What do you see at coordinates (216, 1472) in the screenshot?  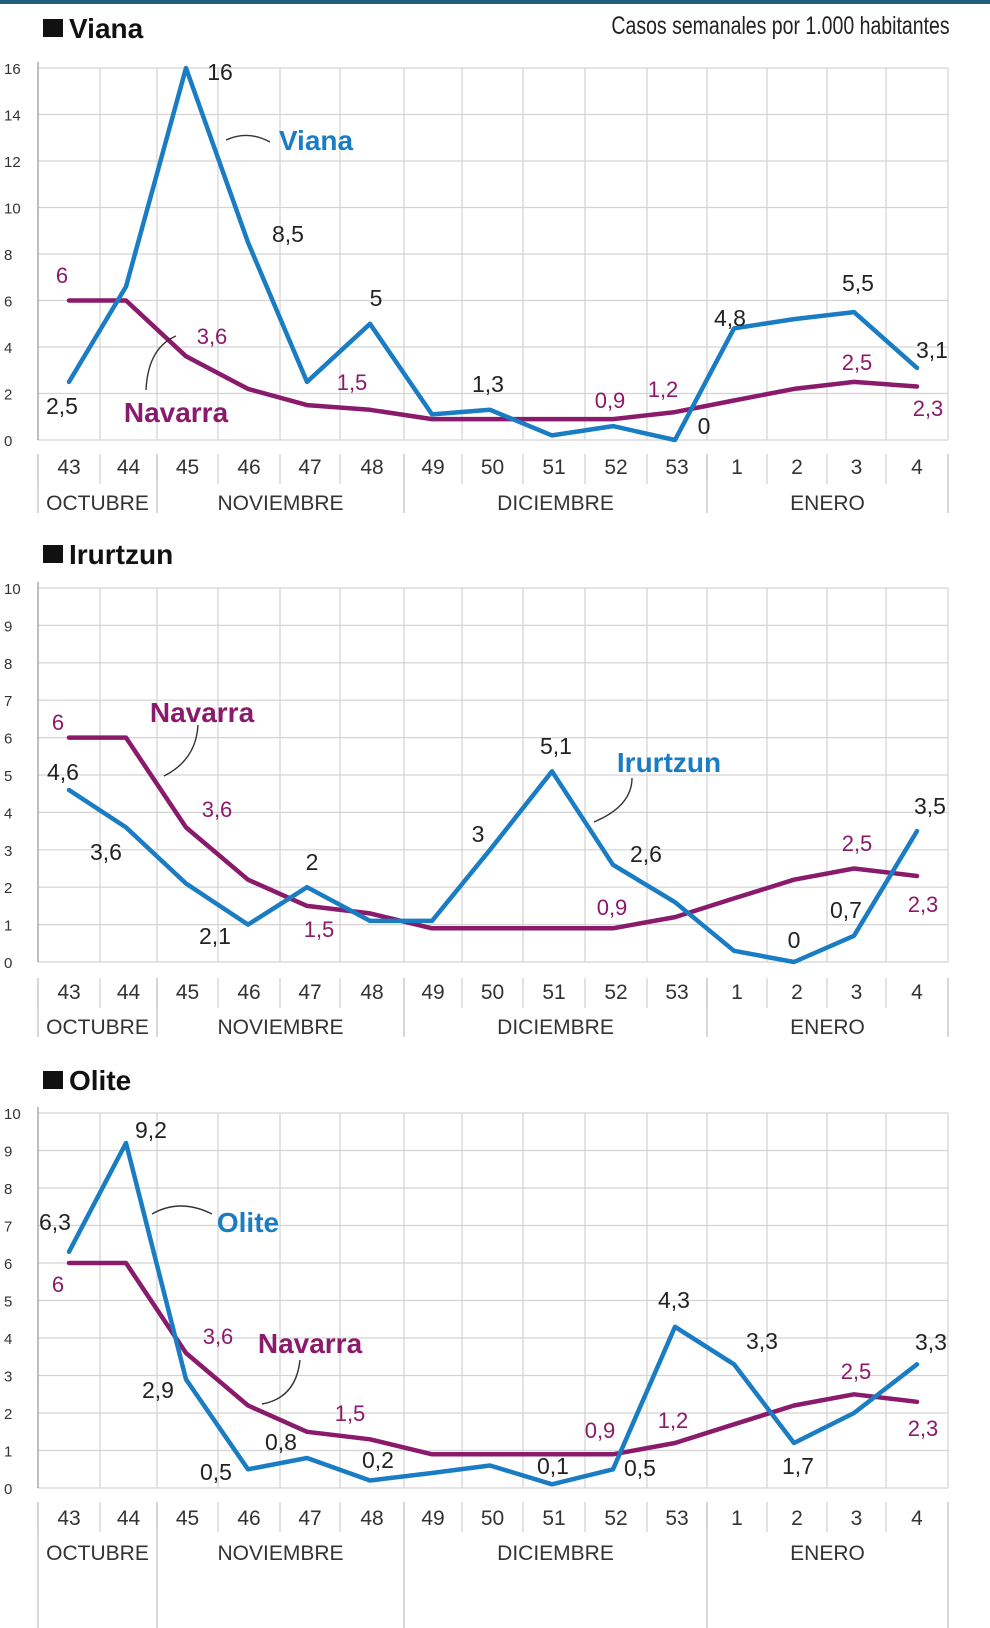 I see `local-data-label: 0,5` at bounding box center [216, 1472].